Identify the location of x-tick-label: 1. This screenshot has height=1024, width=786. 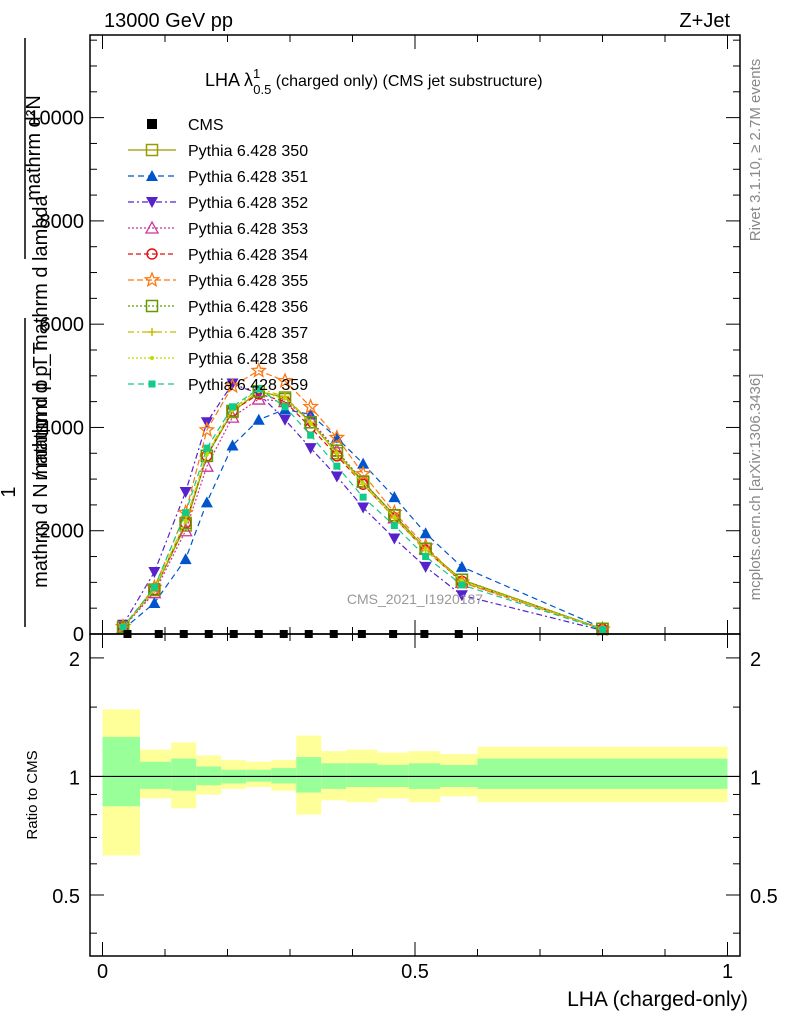
(727, 972).